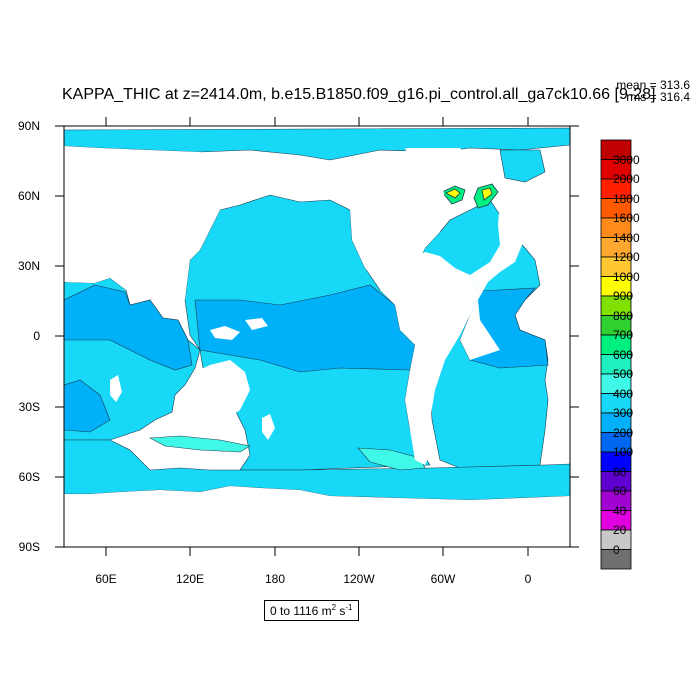 Image resolution: width=700 pixels, height=700 pixels. I want to click on lon-tick-label: 180, so click(275, 579).